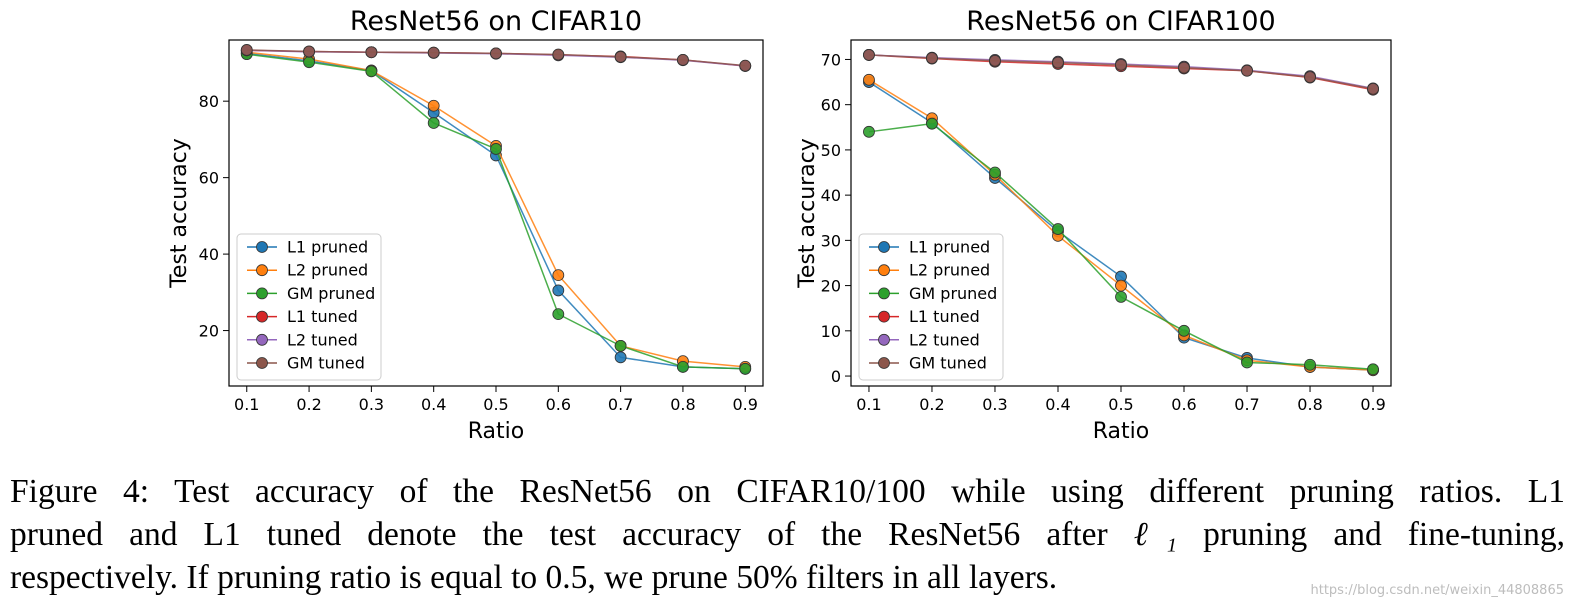  Describe the element at coordinates (931, 404) in the screenshot. I see `x-tick-label: 0.2` at that location.